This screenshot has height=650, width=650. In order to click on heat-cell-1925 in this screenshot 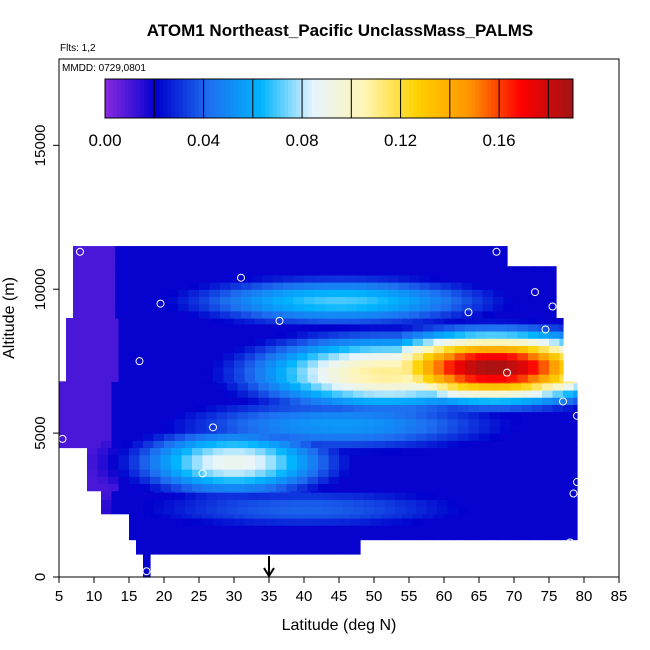, I will do `click(404, 271)`.